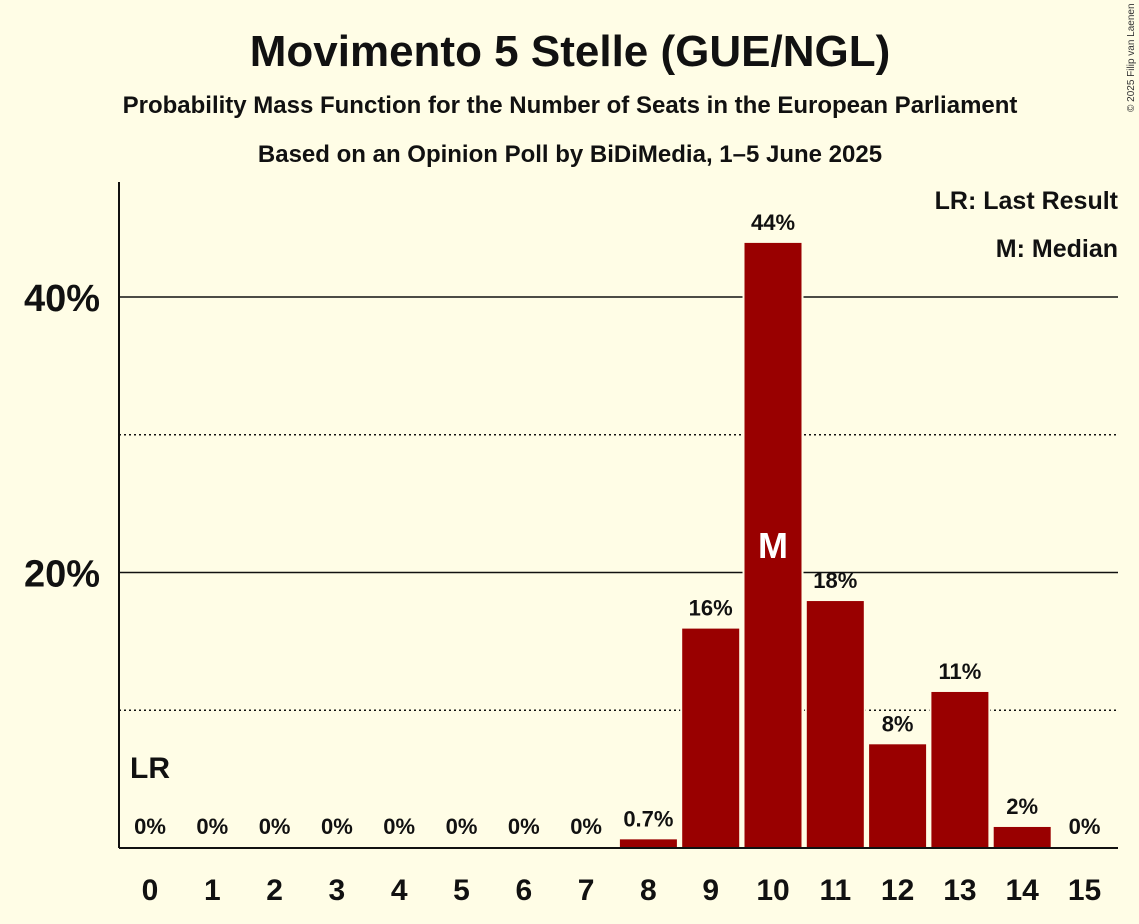  What do you see at coordinates (711, 608) in the screenshot?
I see `data-label-9: 16%` at bounding box center [711, 608].